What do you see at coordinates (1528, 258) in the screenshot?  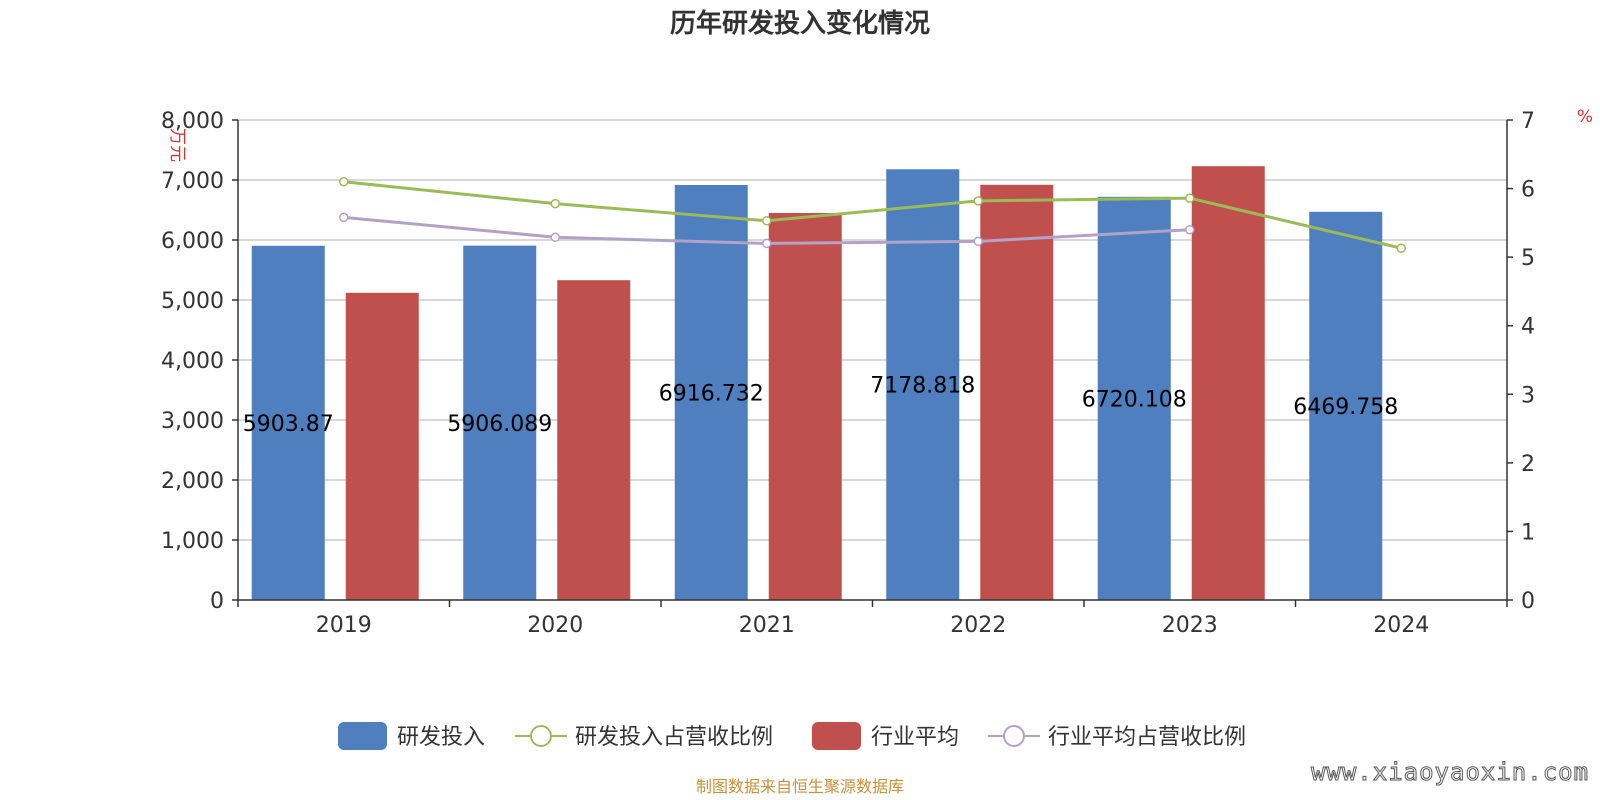 I see `right-tick-label: 5` at bounding box center [1528, 258].